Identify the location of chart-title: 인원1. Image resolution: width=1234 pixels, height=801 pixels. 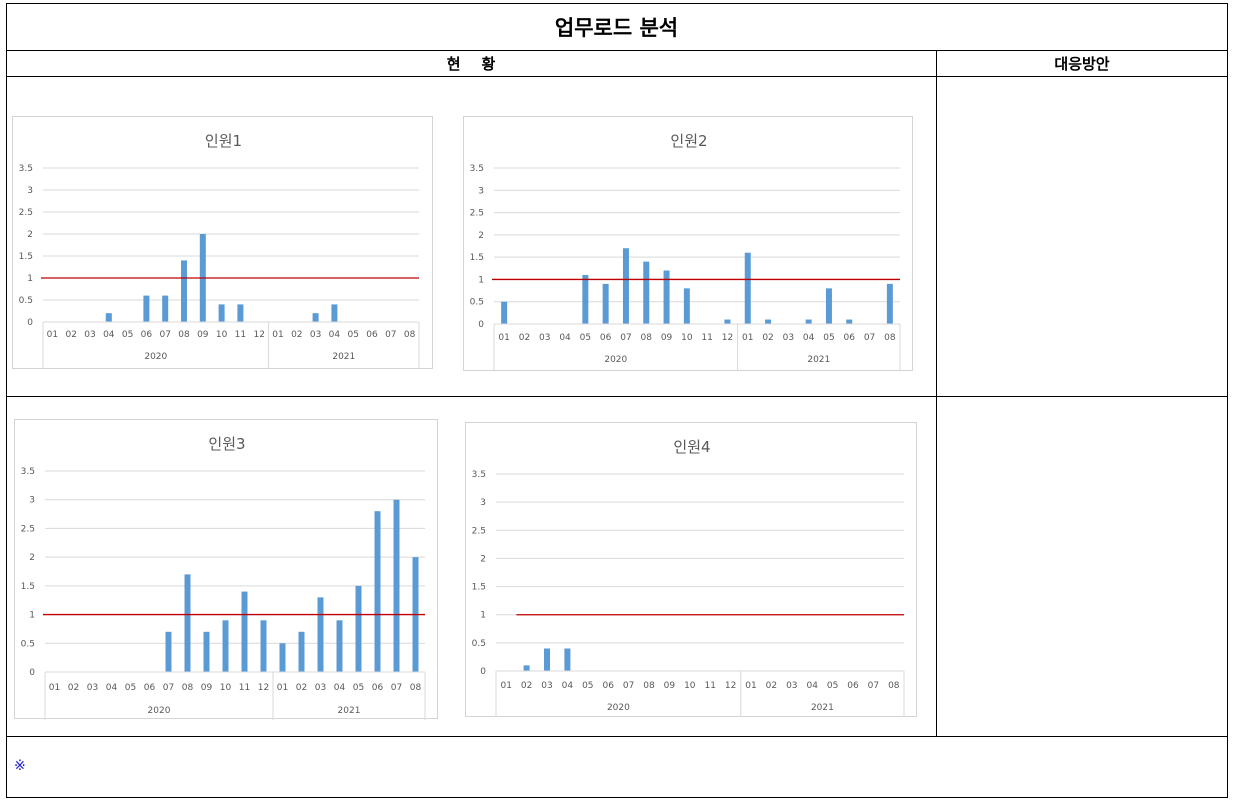
(223, 141).